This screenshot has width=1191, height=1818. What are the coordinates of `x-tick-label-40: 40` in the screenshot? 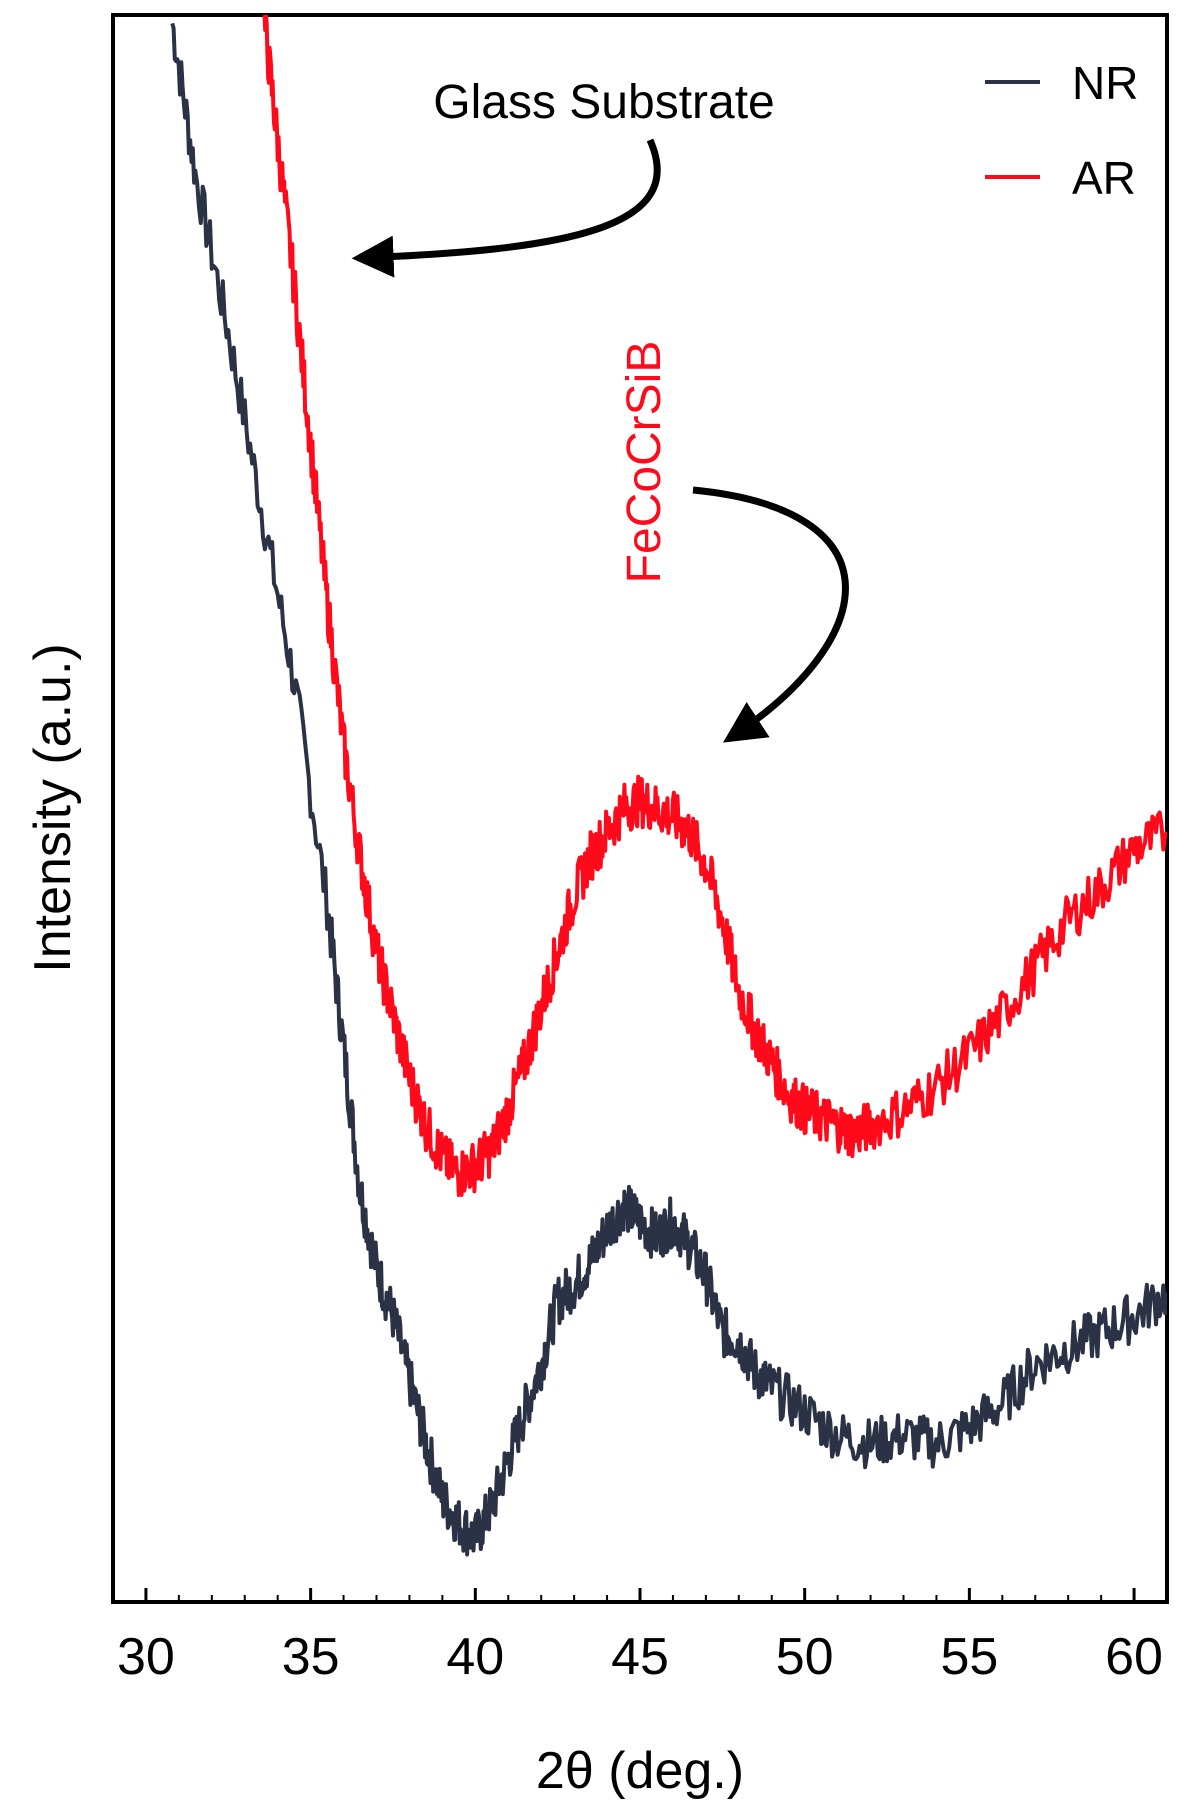 It's located at (475, 1657).